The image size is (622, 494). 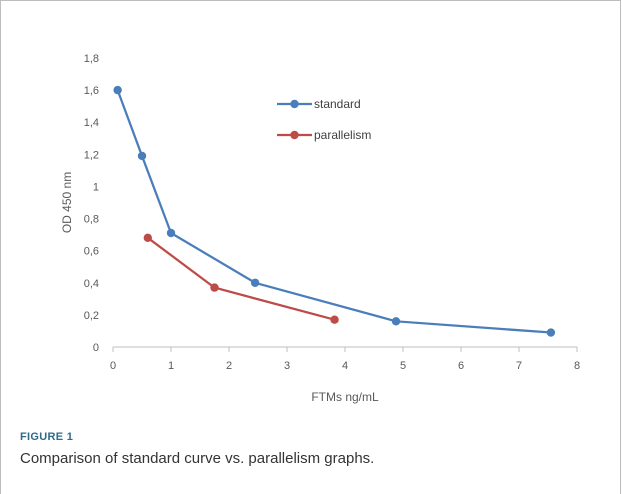 I want to click on y-tick-label: 0,4, so click(x=91, y=284).